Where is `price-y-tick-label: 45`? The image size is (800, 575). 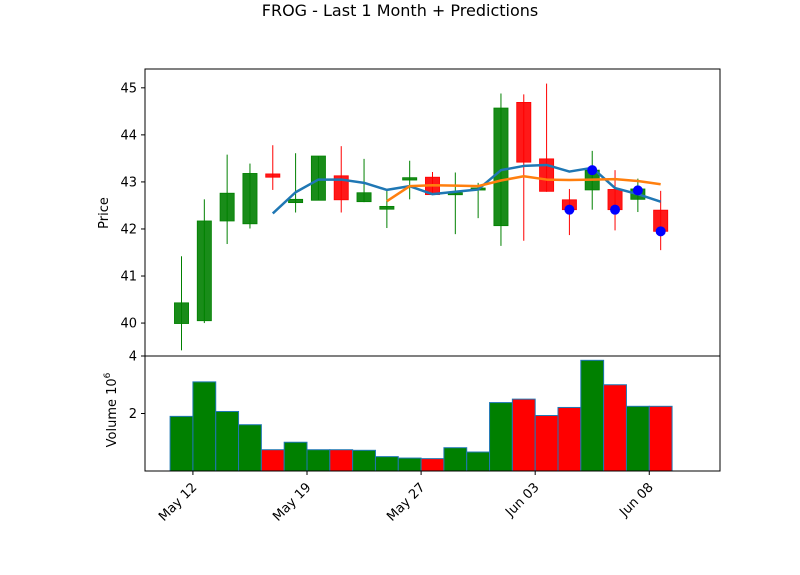
price-y-tick-label: 45 is located at coordinates (128, 88).